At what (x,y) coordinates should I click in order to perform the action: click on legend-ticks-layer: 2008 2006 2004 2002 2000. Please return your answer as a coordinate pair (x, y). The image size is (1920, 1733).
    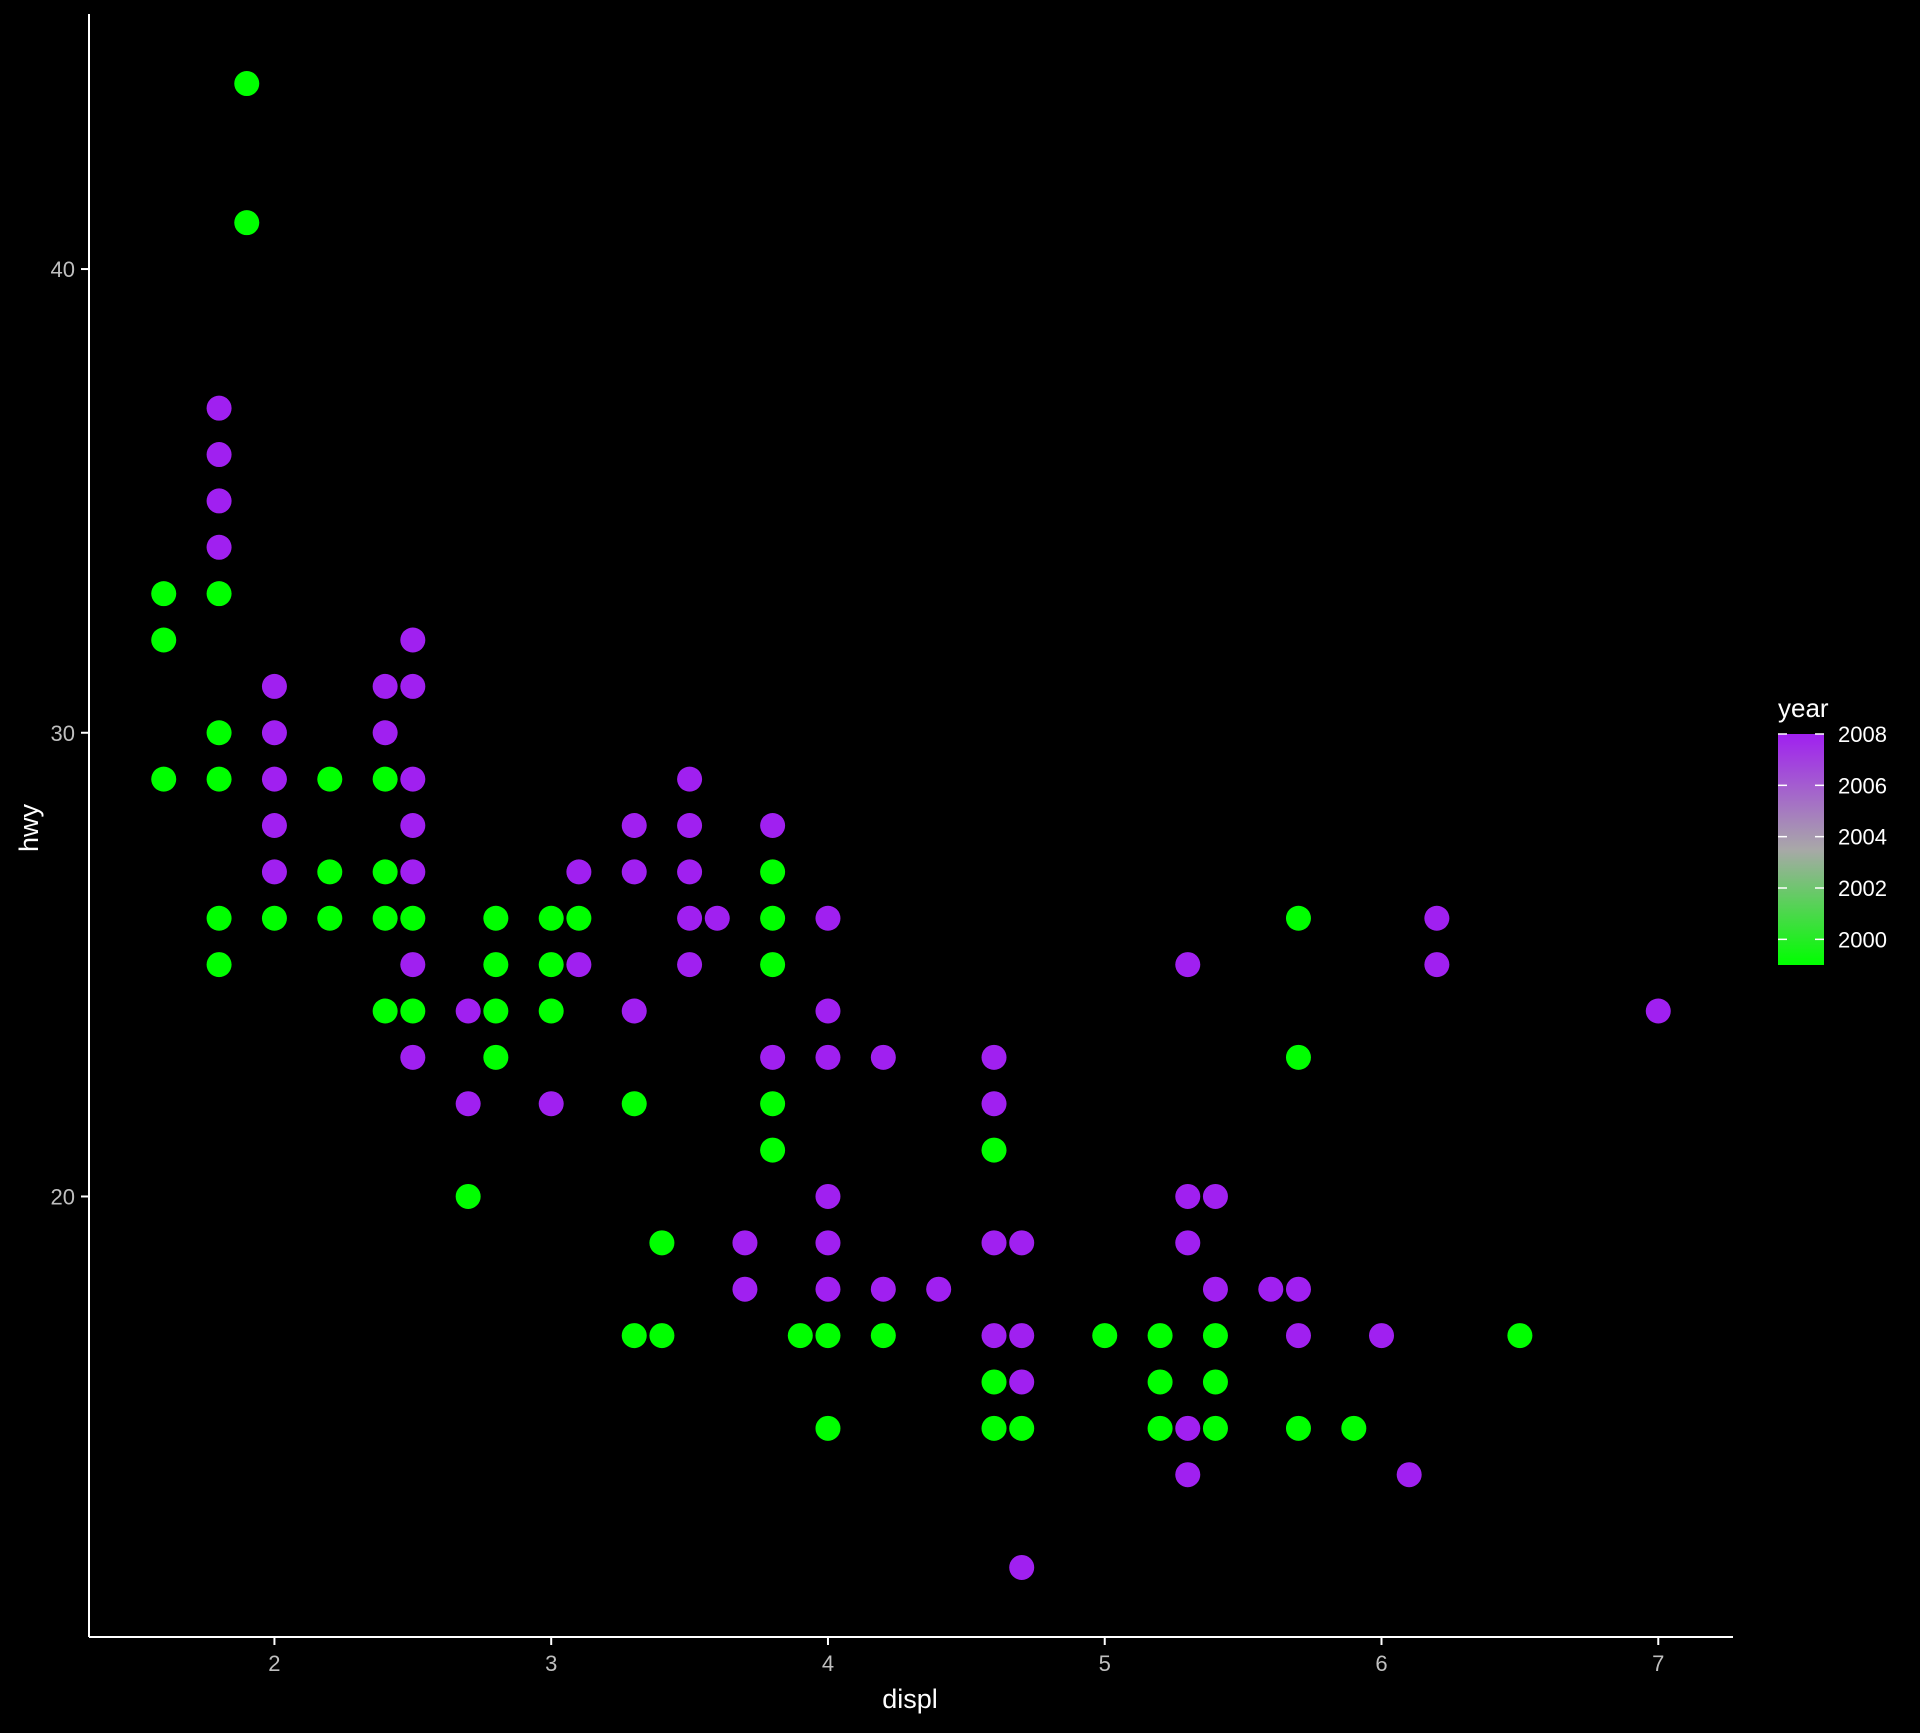
    Looking at the image, I should click on (1832, 837).